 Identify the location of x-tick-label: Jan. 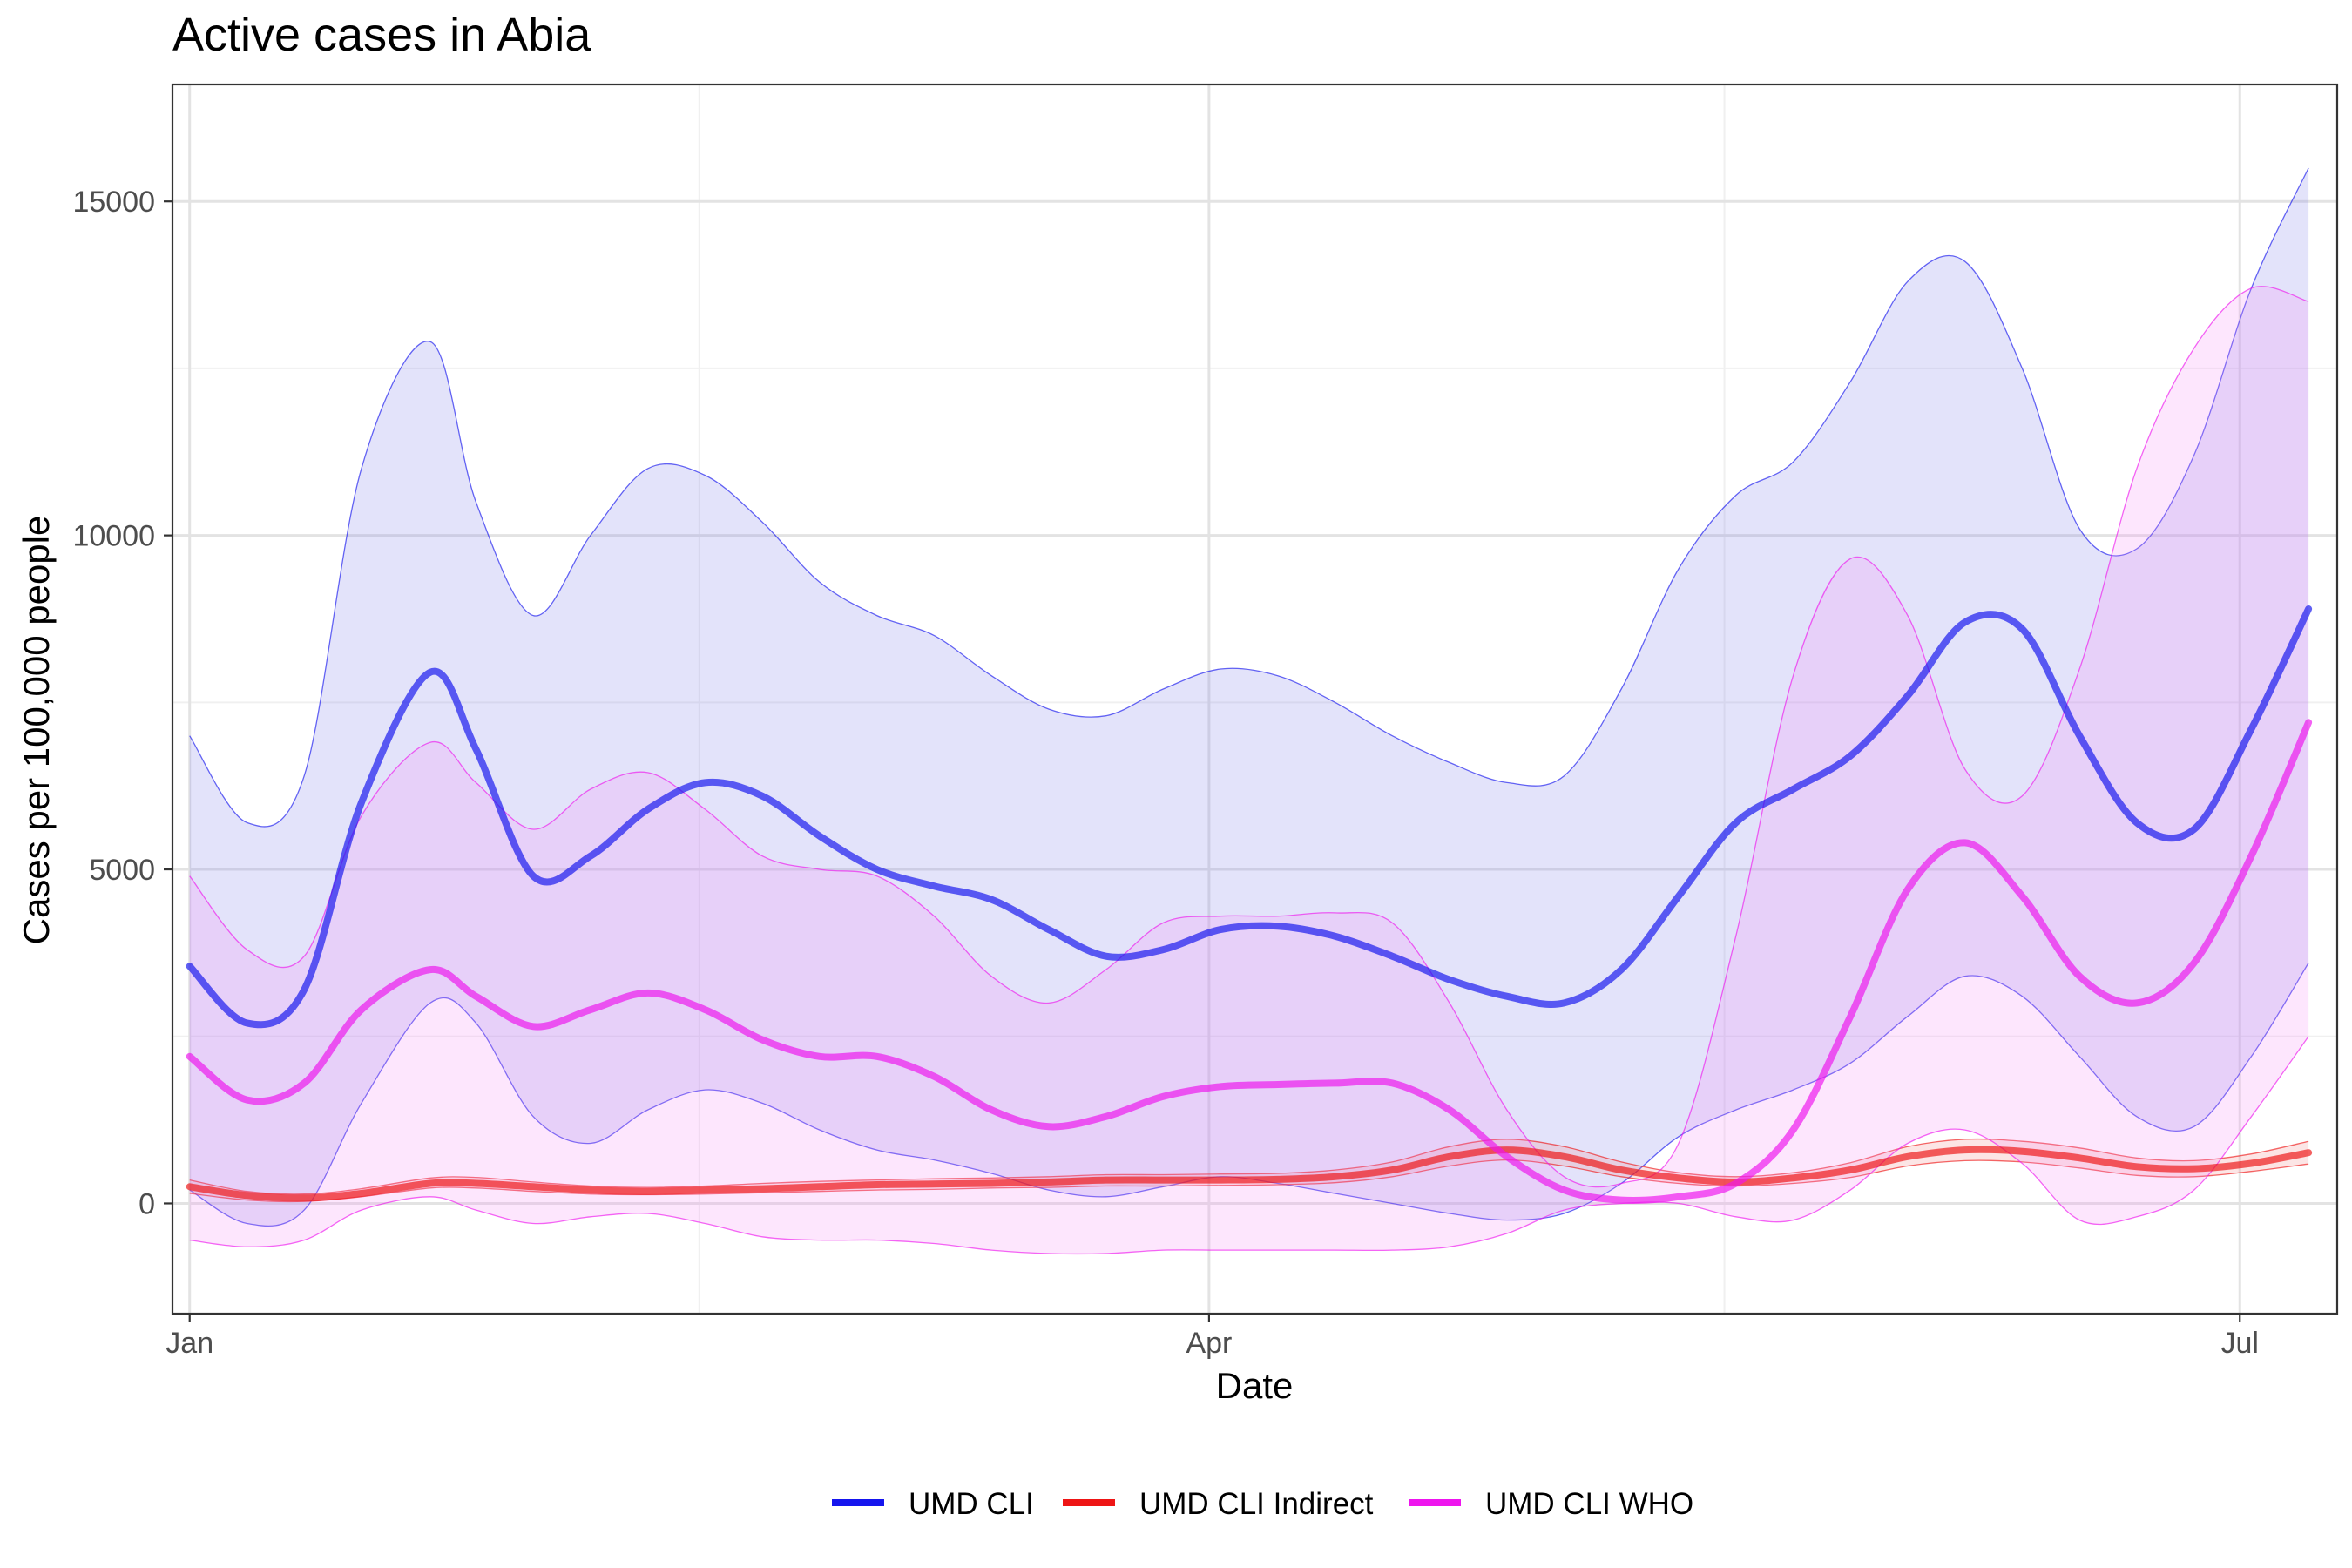
(189, 1343).